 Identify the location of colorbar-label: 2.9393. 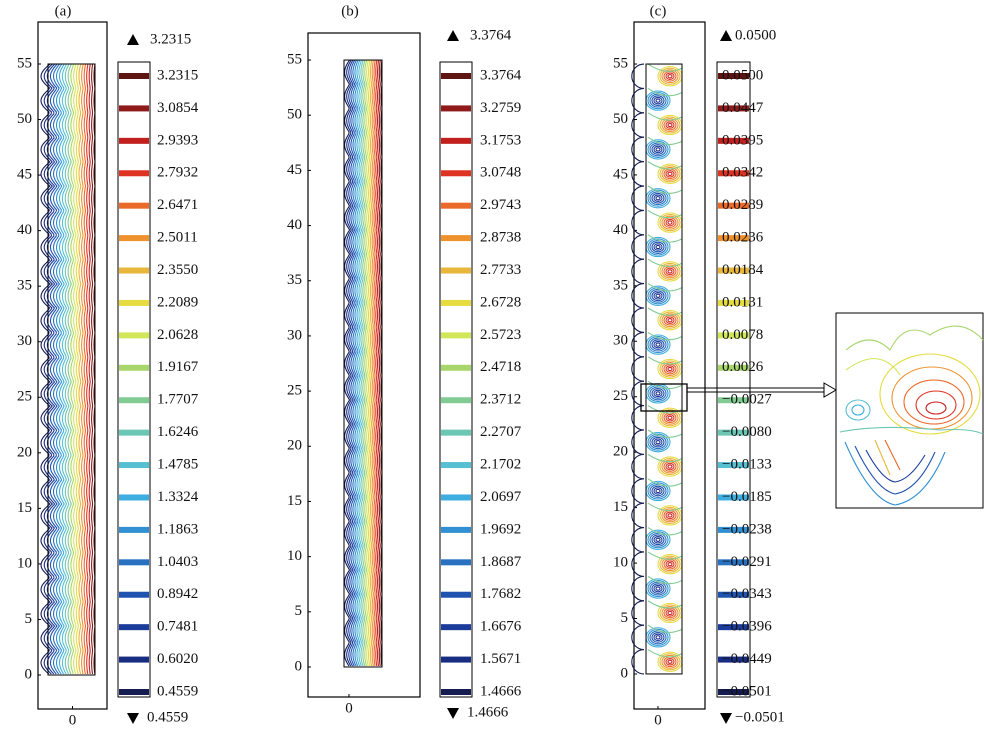
(177, 140).